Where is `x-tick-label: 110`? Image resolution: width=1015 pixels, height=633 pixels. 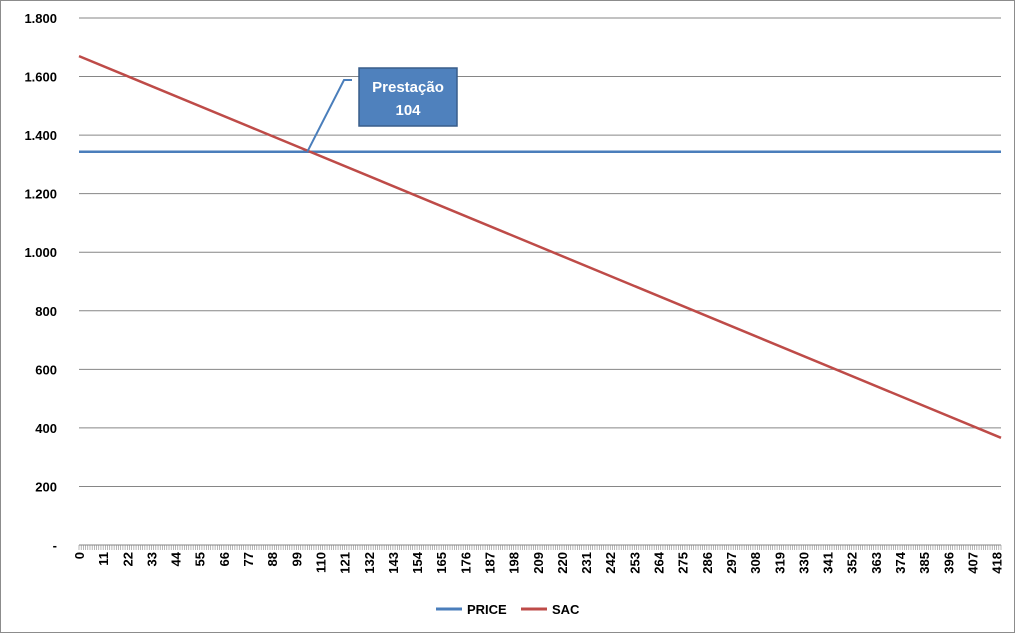 x-tick-label: 110 is located at coordinates (320, 562).